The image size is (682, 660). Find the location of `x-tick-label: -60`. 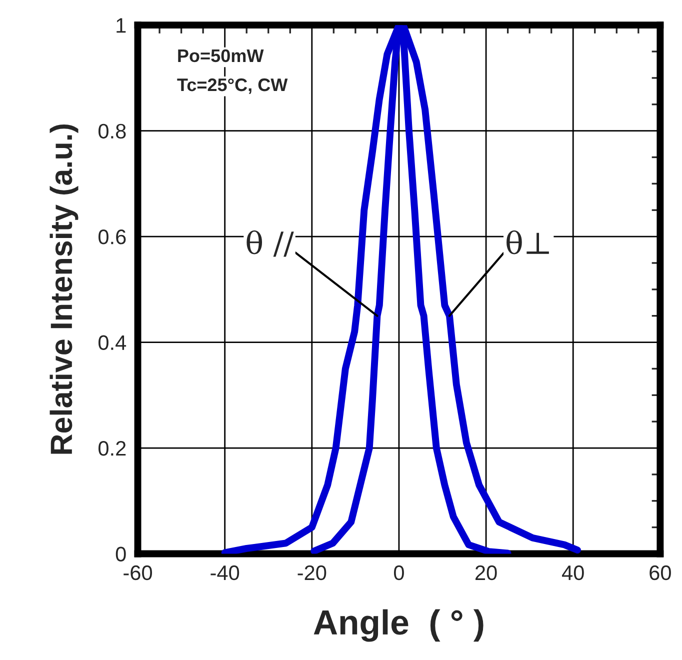

x-tick-label: -60 is located at coordinates (138, 572).